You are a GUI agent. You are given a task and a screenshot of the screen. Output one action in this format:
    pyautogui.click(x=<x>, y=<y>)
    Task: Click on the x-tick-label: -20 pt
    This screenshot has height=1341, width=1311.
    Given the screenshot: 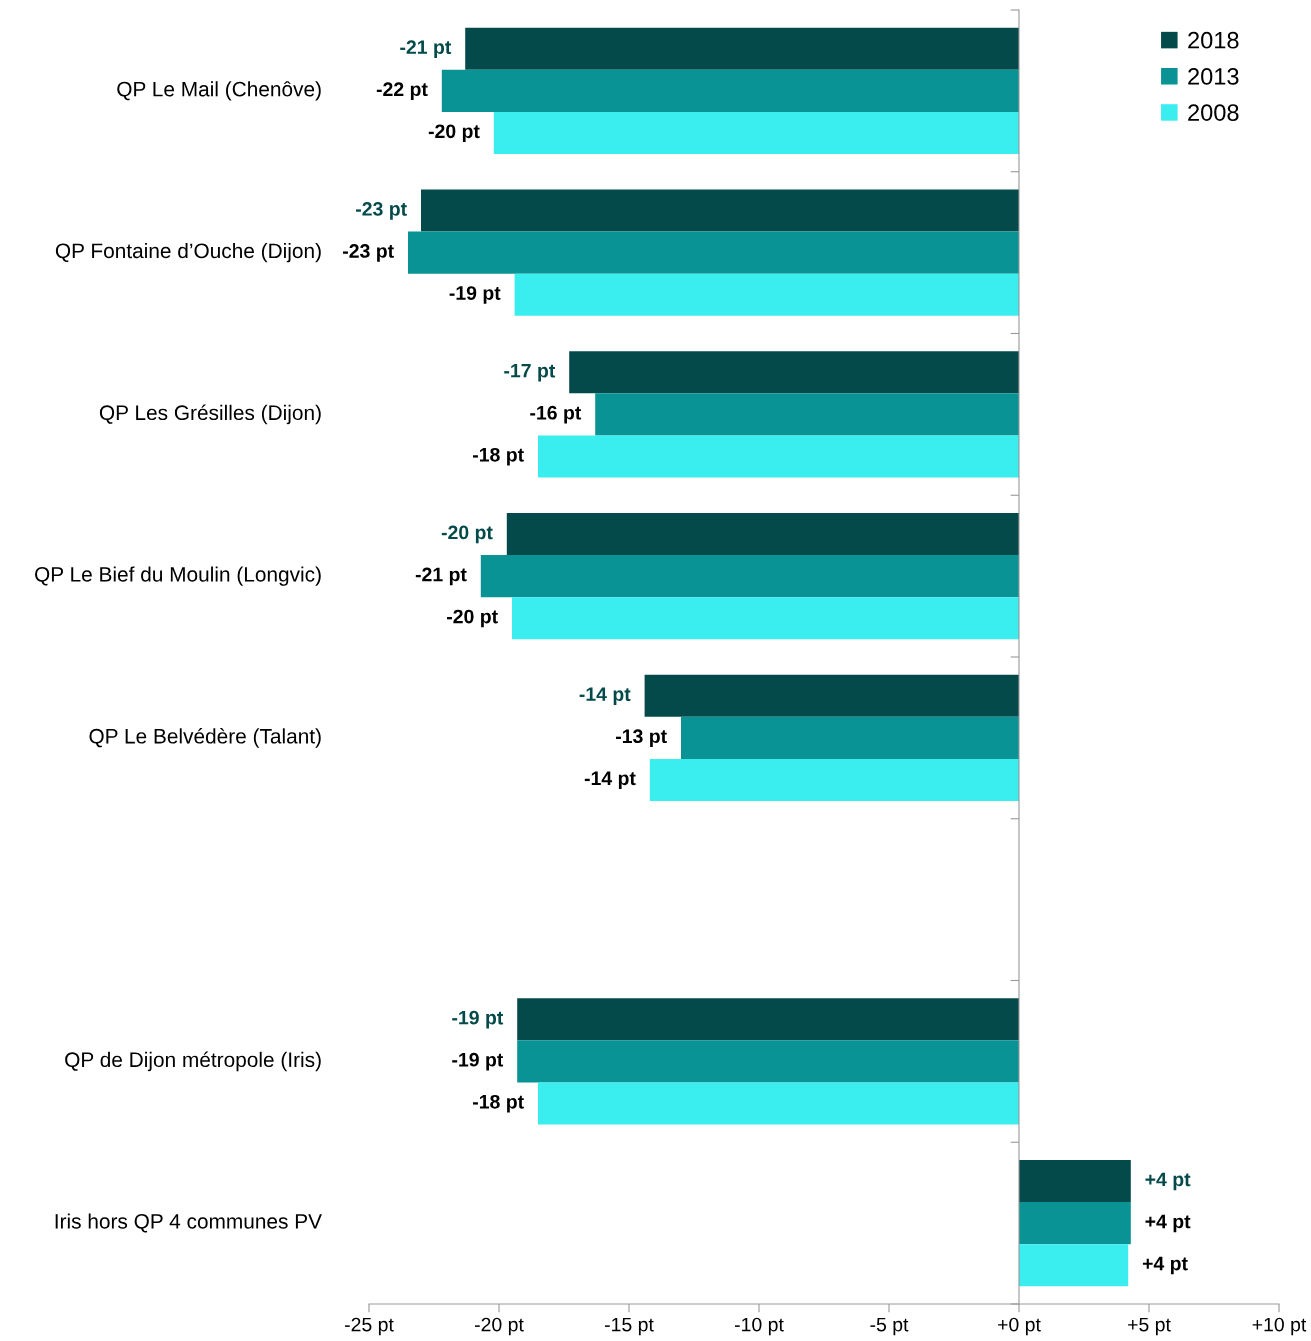 What is the action you would take?
    pyautogui.click(x=499, y=1326)
    